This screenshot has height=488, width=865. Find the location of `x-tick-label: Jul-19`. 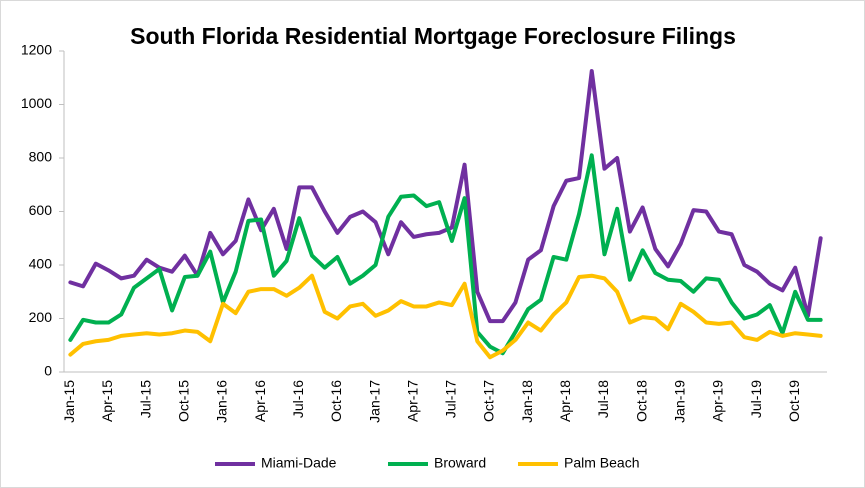

x-tick-label: Jul-19 is located at coordinates (756, 399).